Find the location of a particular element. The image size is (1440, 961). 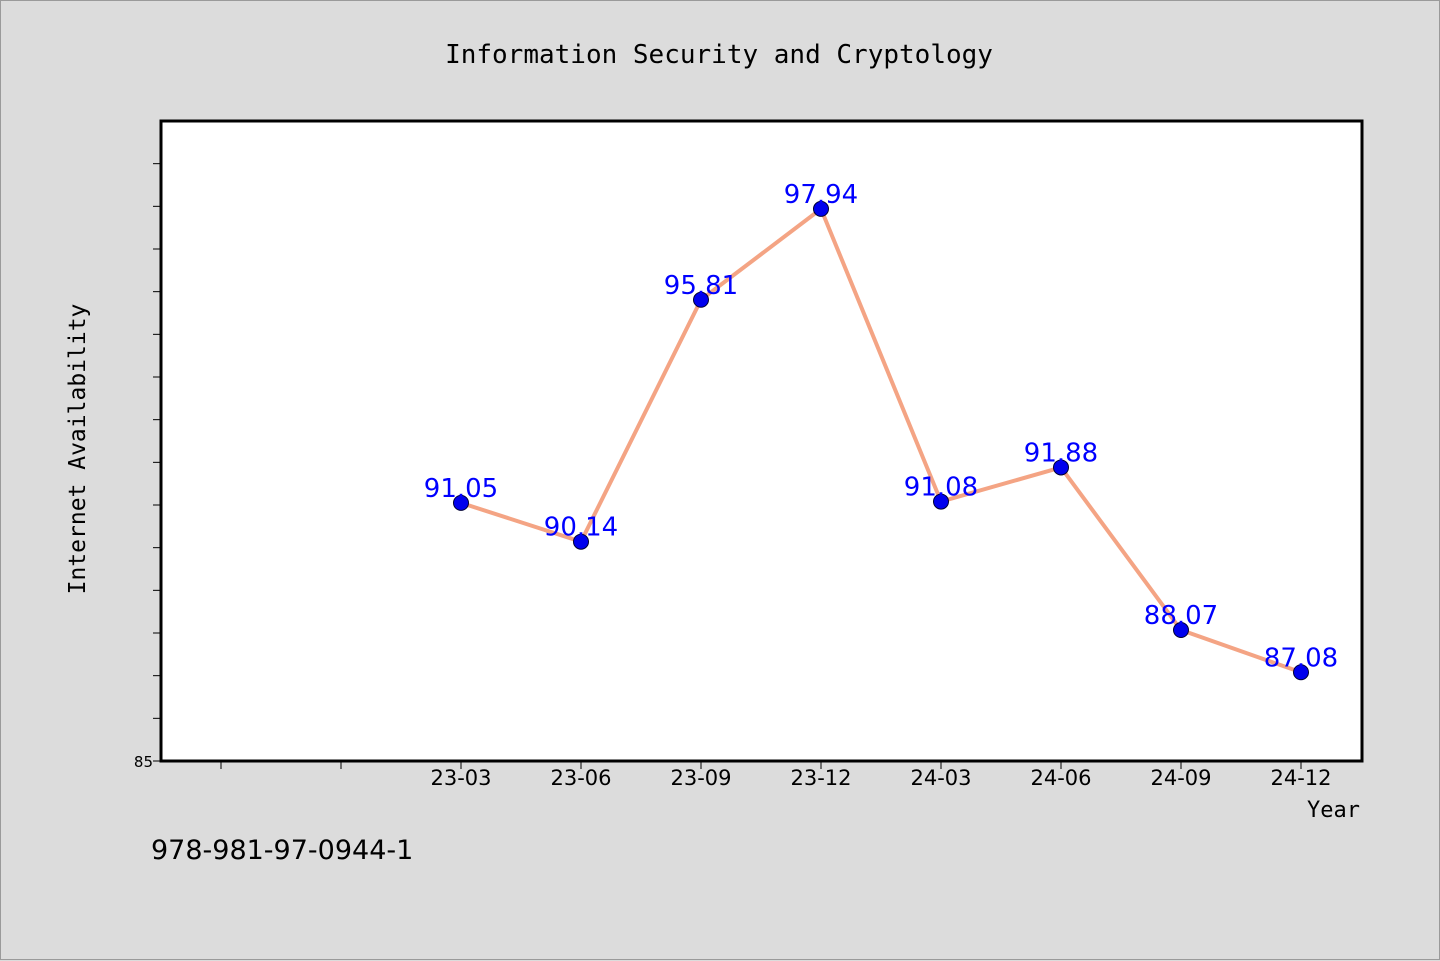

data-label: 91.88 is located at coordinates (1061, 453).